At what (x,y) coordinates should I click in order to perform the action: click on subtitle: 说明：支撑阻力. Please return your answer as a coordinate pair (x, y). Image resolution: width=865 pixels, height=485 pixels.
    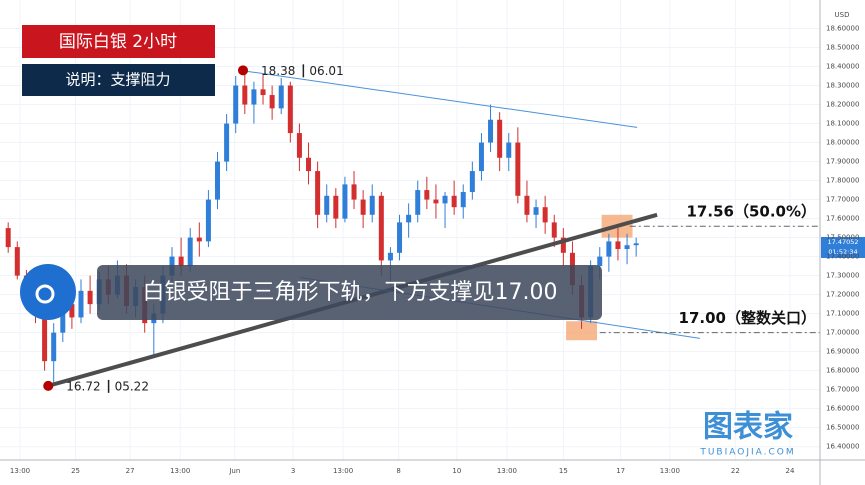
    Looking at the image, I should click on (117, 80).